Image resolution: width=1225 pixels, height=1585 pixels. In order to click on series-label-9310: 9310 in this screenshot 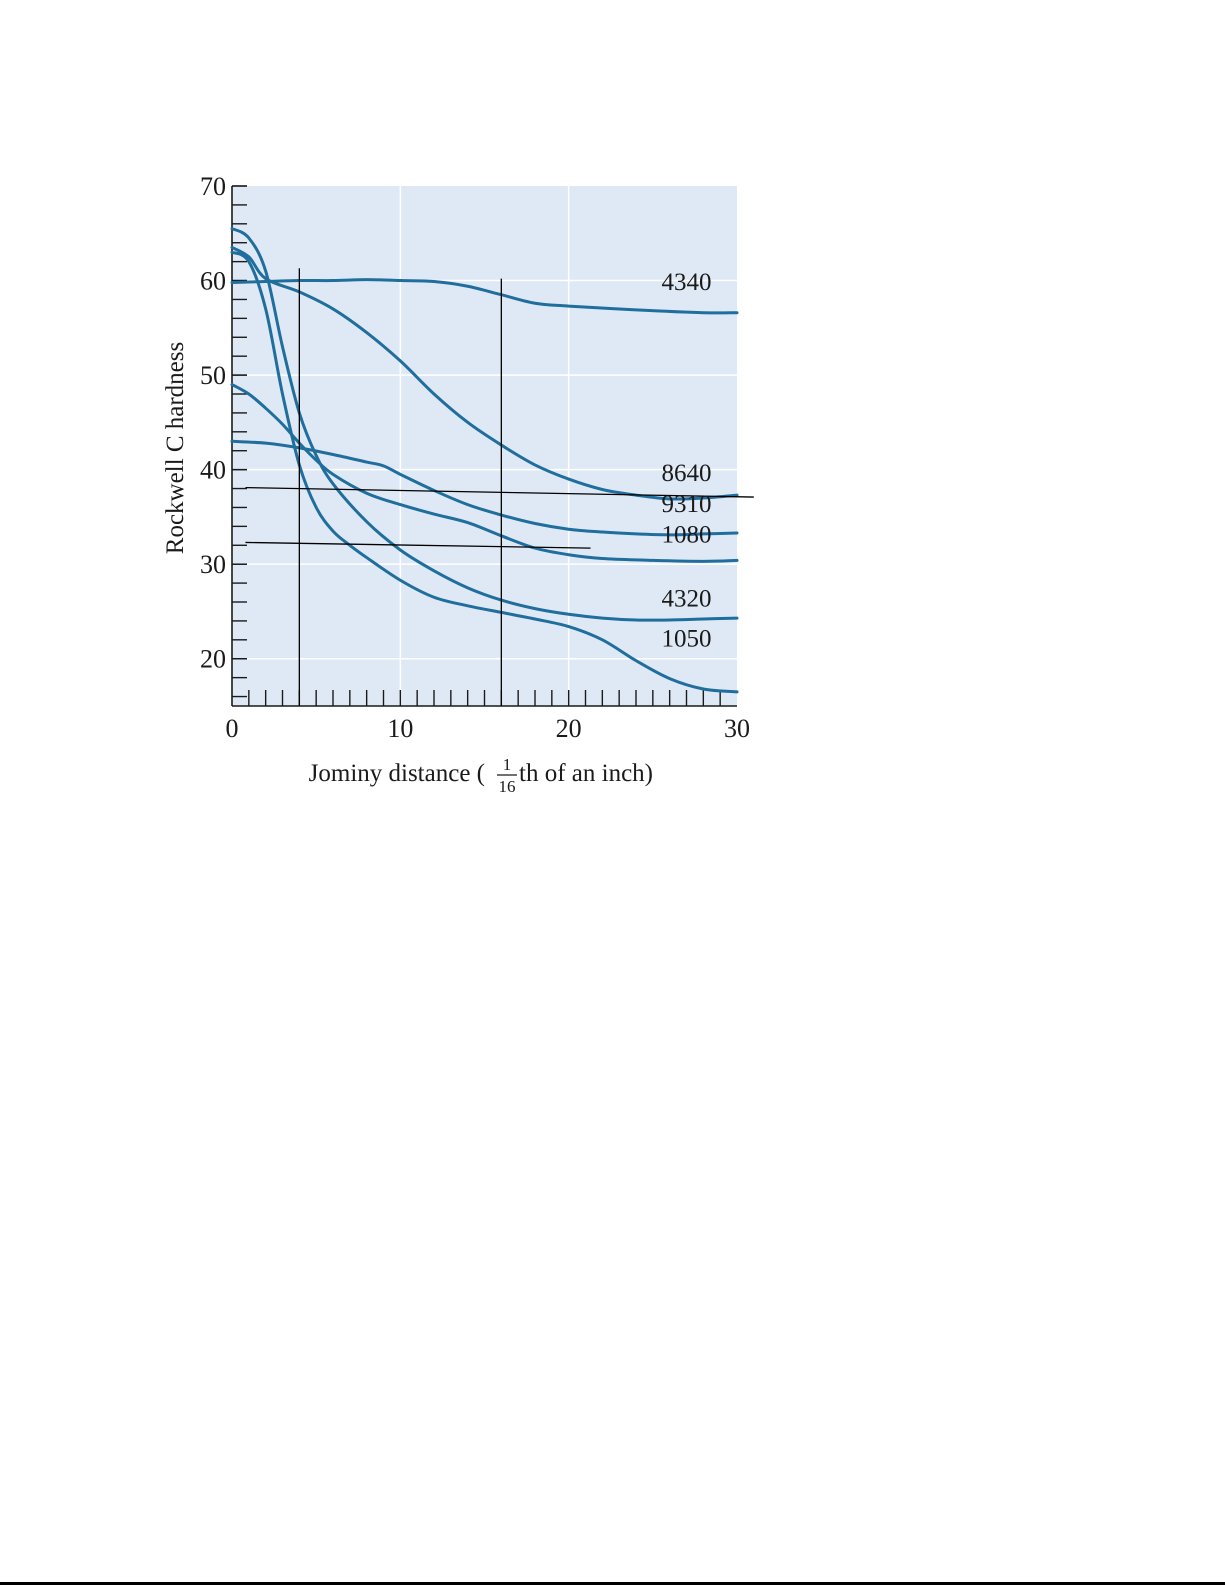, I will do `click(687, 504)`.